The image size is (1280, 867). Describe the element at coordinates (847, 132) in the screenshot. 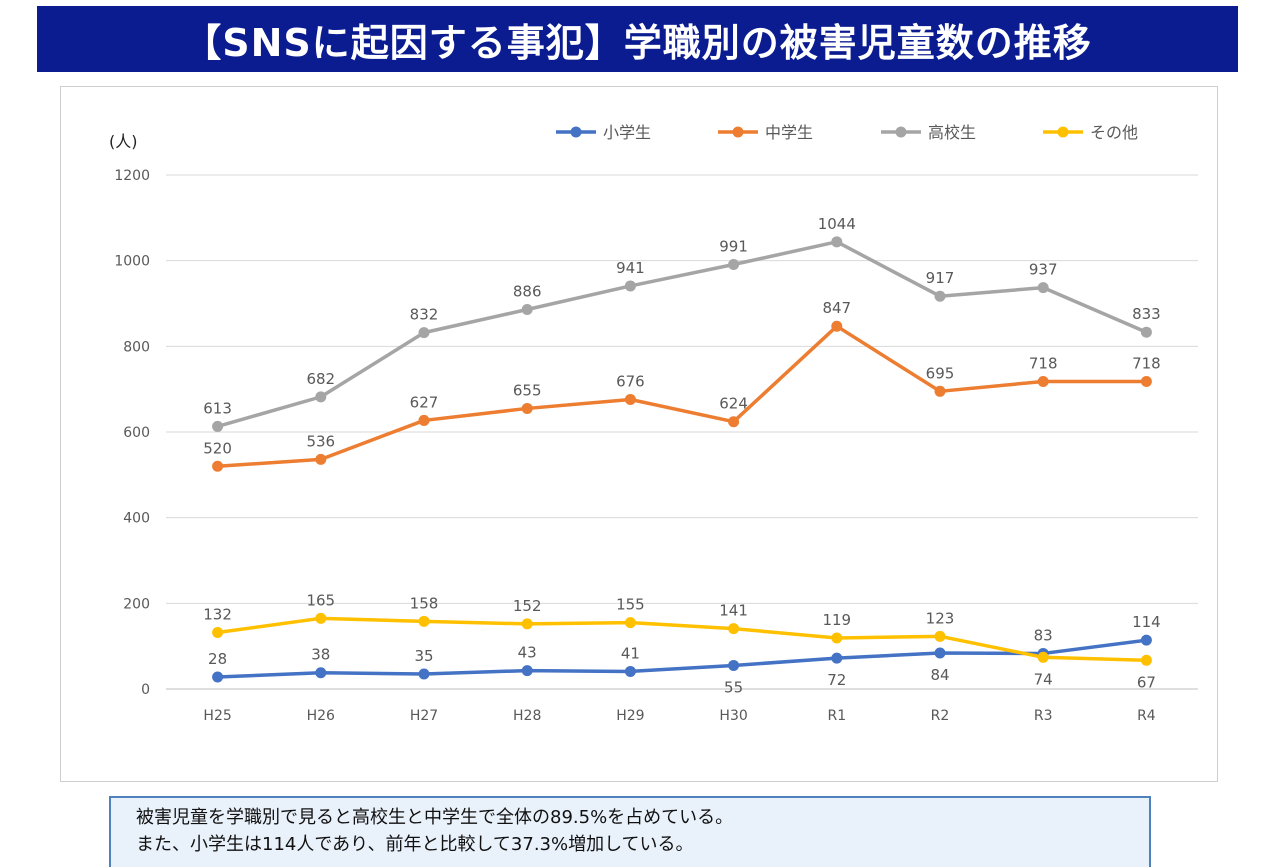

I see `legend: 小学生 中学生 高校生 その他` at that location.